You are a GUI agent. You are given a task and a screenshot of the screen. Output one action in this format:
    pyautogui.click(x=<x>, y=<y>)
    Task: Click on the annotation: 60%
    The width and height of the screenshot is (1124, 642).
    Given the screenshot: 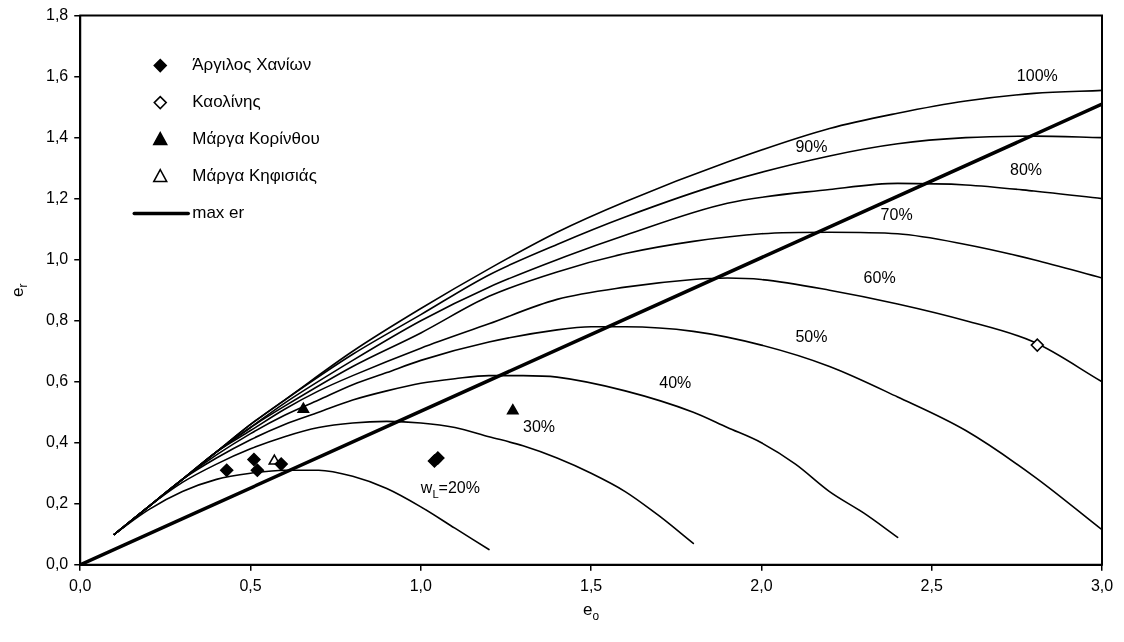 What is the action you would take?
    pyautogui.click(x=879, y=277)
    